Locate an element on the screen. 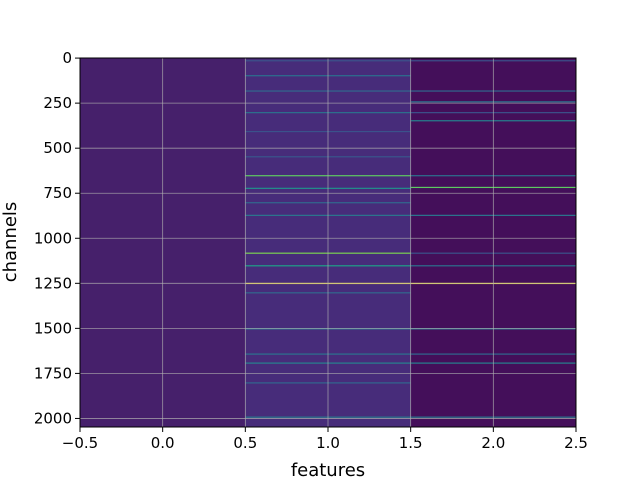 The height and width of the screenshot is (480, 640). x-tick-label: 0.5 is located at coordinates (245, 443).